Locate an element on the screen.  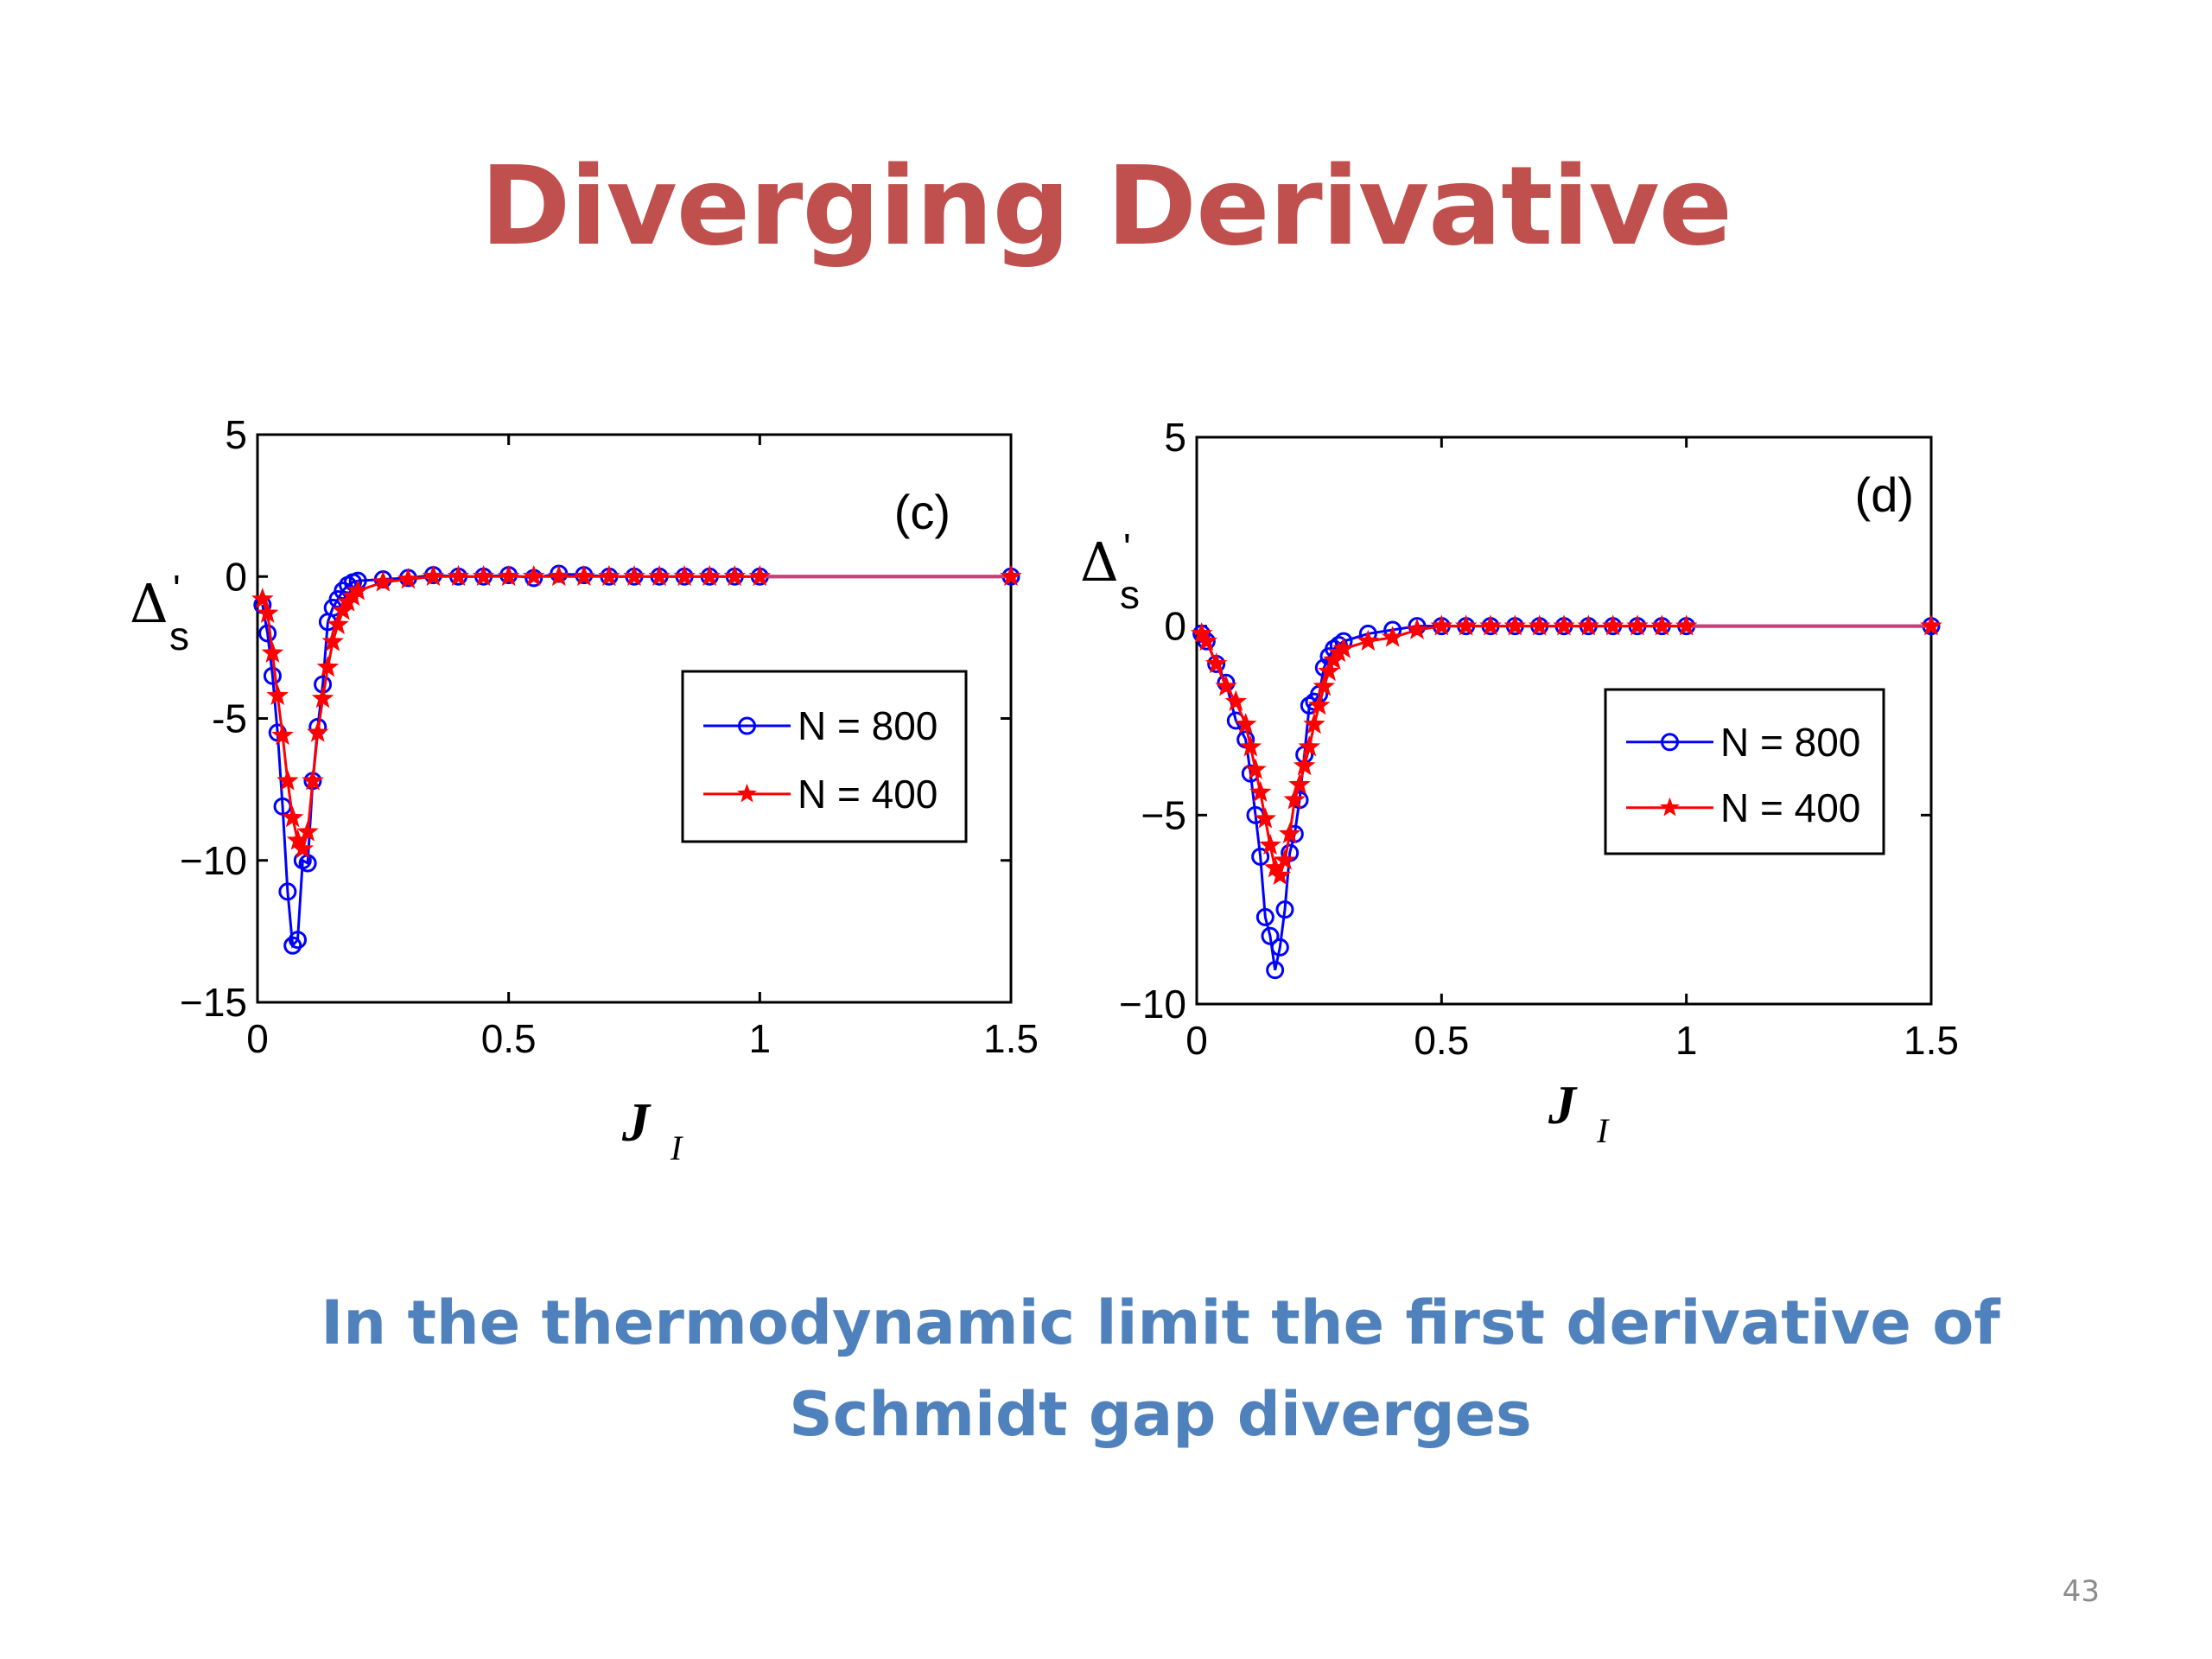
series-line is located at coordinates (1443, 752).